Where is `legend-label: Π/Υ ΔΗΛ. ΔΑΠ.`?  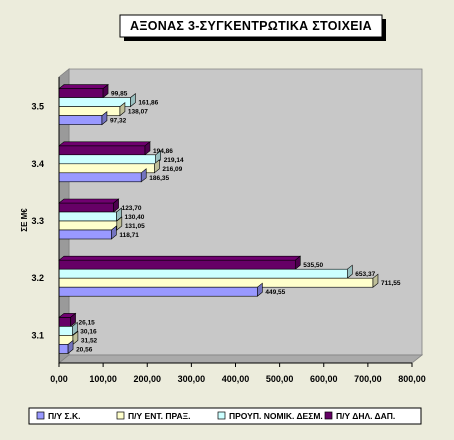
legend-label: Π/Υ ΔΗΛ. ΔΑΠ. is located at coordinates (365, 416).